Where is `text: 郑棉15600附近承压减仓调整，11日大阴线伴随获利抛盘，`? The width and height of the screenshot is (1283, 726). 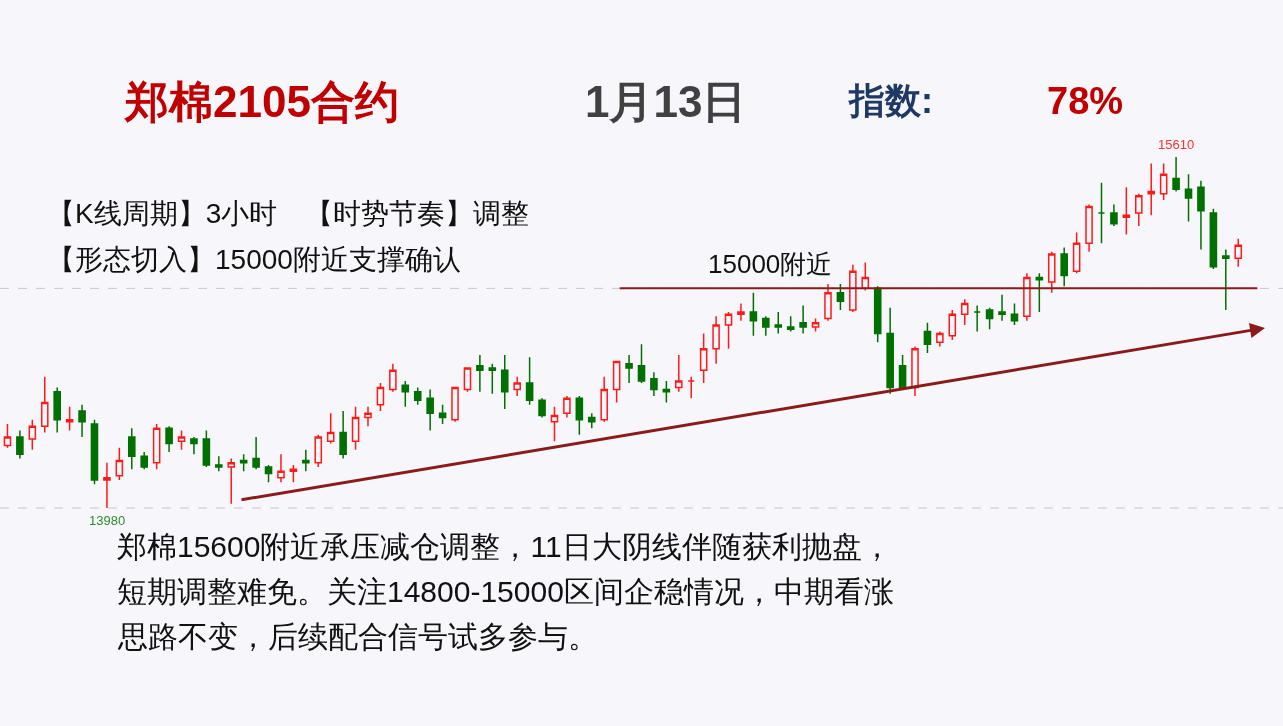 text: 郑棉15600附近承压减仓调整，11日大阴线伴随获利抛盘， is located at coordinates (504, 546).